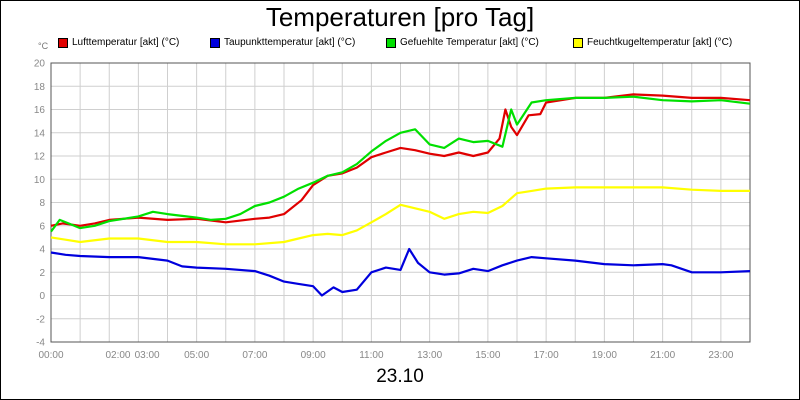  What do you see at coordinates (42, 296) in the screenshot?
I see `y-tick-label: 0` at bounding box center [42, 296].